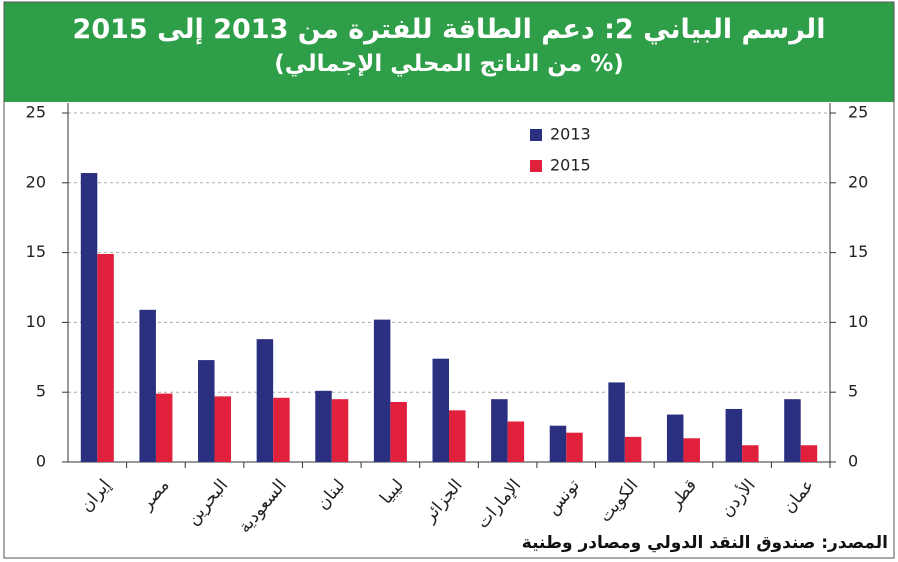 The image size is (898, 562). Describe the element at coordinates (449, 64) in the screenshot. I see `chart-subtitle: (% من الناتج المحلي الإجمالي)` at that location.